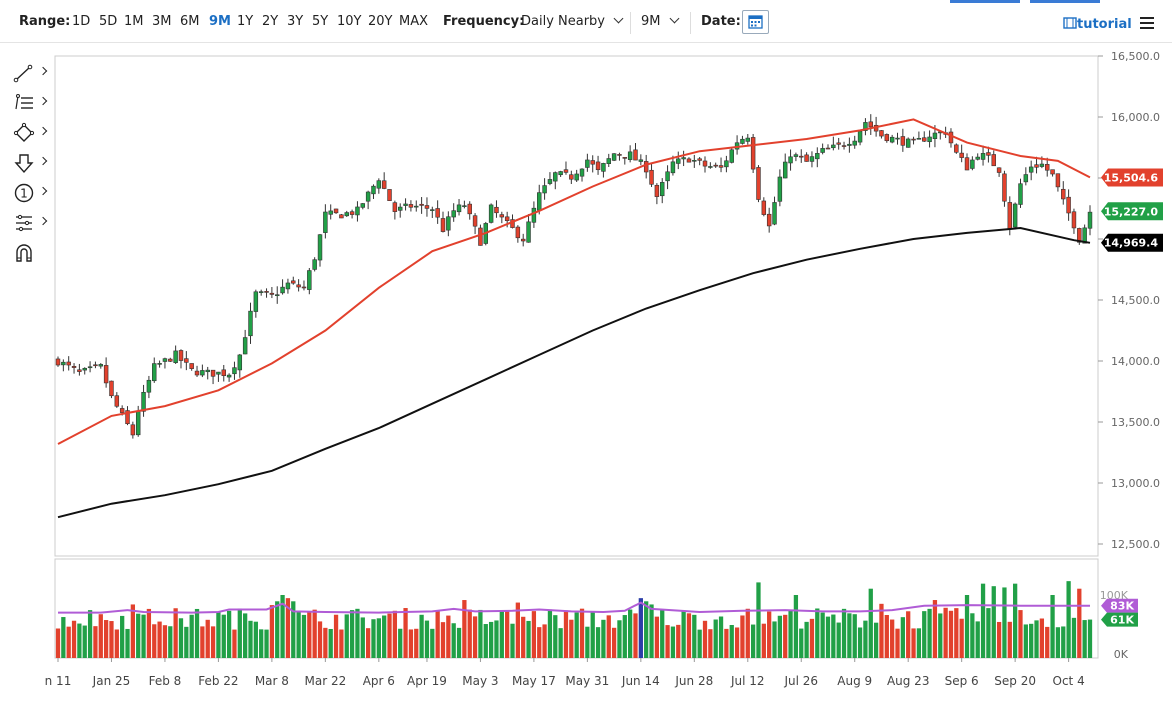 Image resolution: width=1172 pixels, height=703 pixels. Describe the element at coordinates (190, 21) in the screenshot. I see `range-6m-button: 6M` at that location.